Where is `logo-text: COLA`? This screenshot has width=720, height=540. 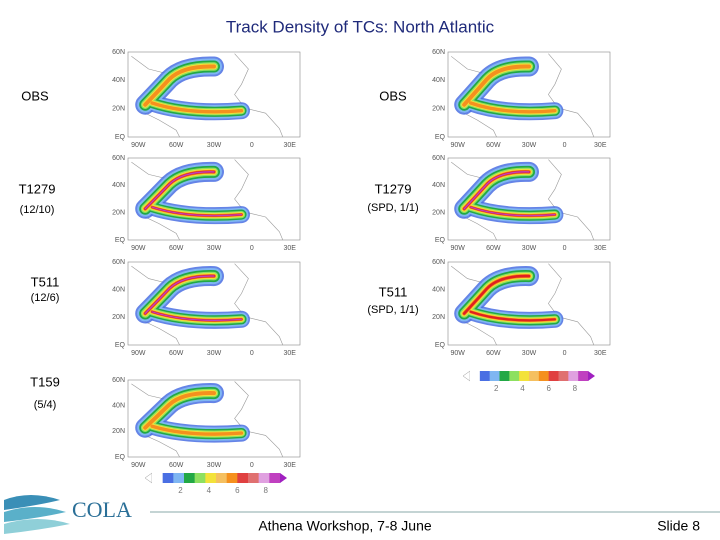 logo-text: COLA is located at coordinates (102, 509).